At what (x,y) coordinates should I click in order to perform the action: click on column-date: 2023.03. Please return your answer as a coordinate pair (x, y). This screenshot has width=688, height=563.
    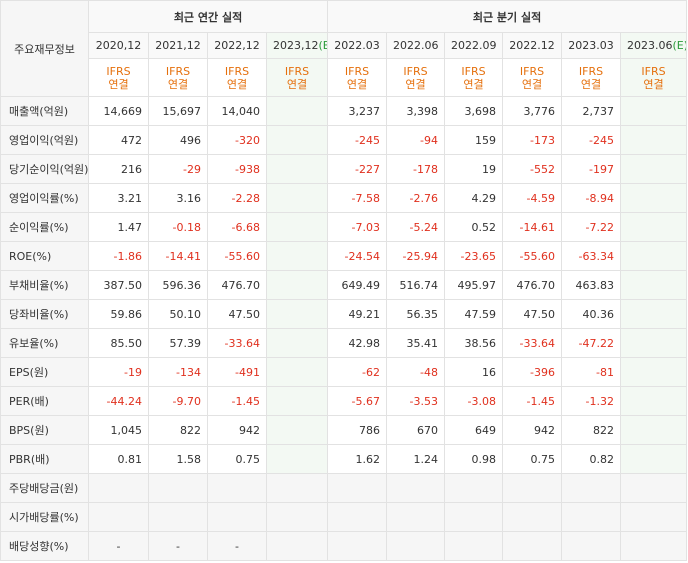
    Looking at the image, I should click on (591, 45).